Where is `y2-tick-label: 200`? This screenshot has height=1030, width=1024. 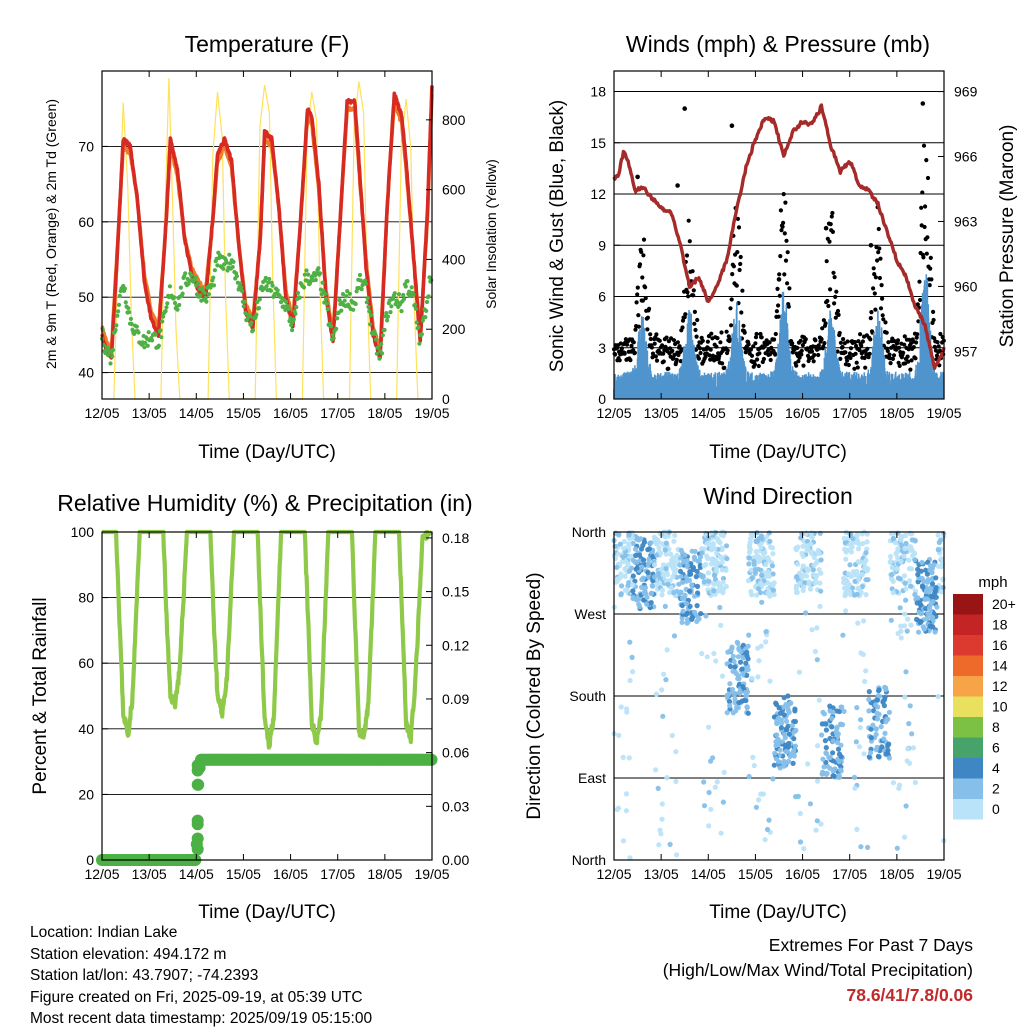 y2-tick-label: 200 is located at coordinates (454, 329).